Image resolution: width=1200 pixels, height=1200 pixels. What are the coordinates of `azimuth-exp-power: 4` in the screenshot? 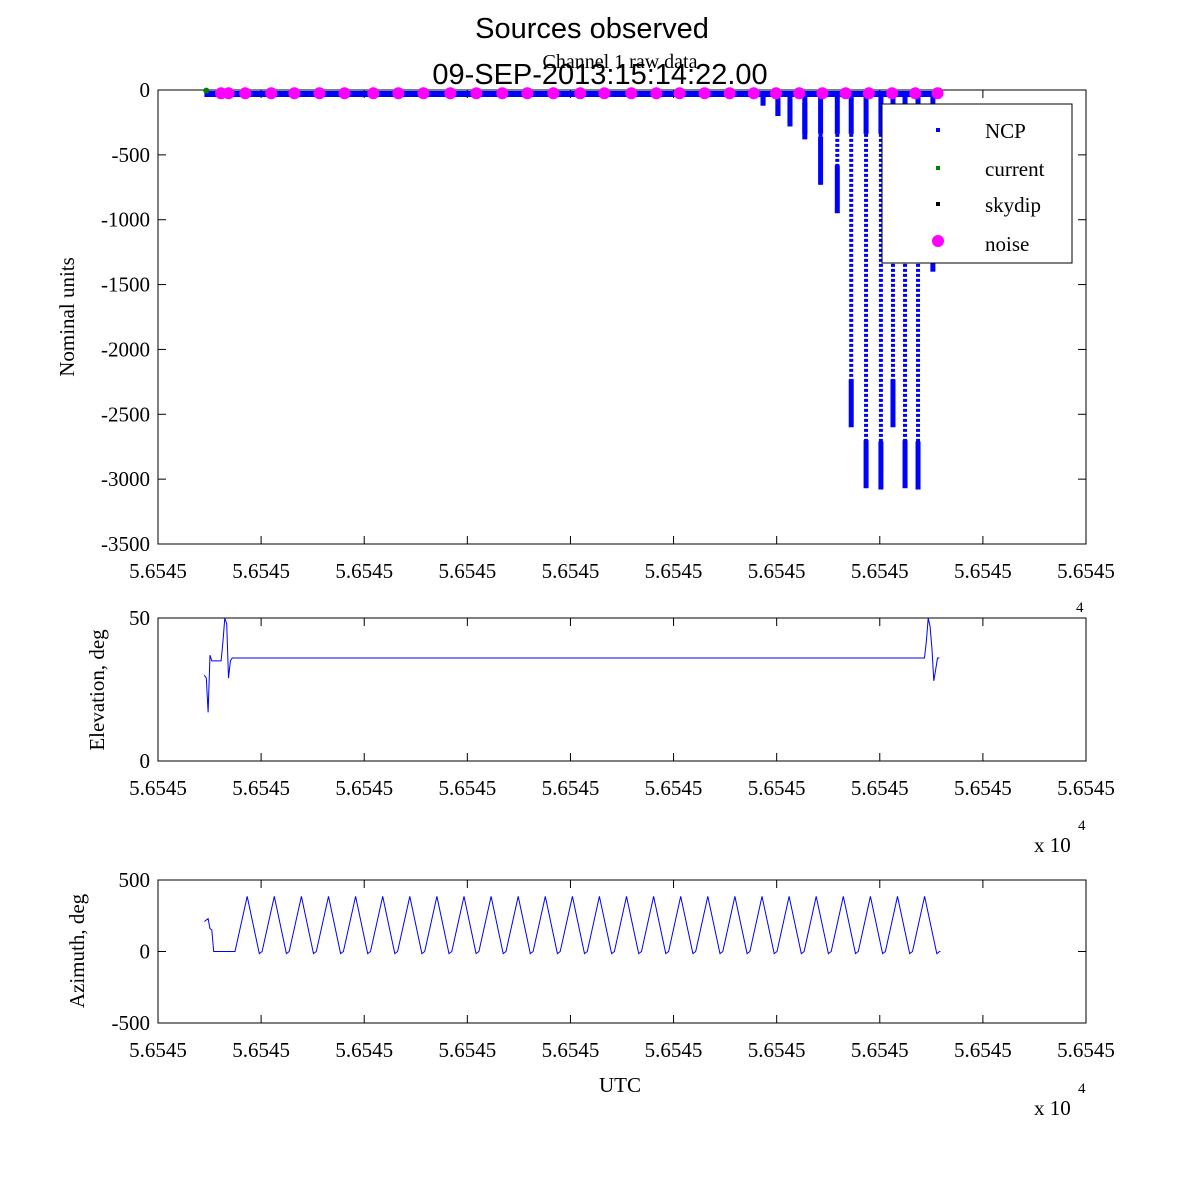 It's located at (1082, 1089).